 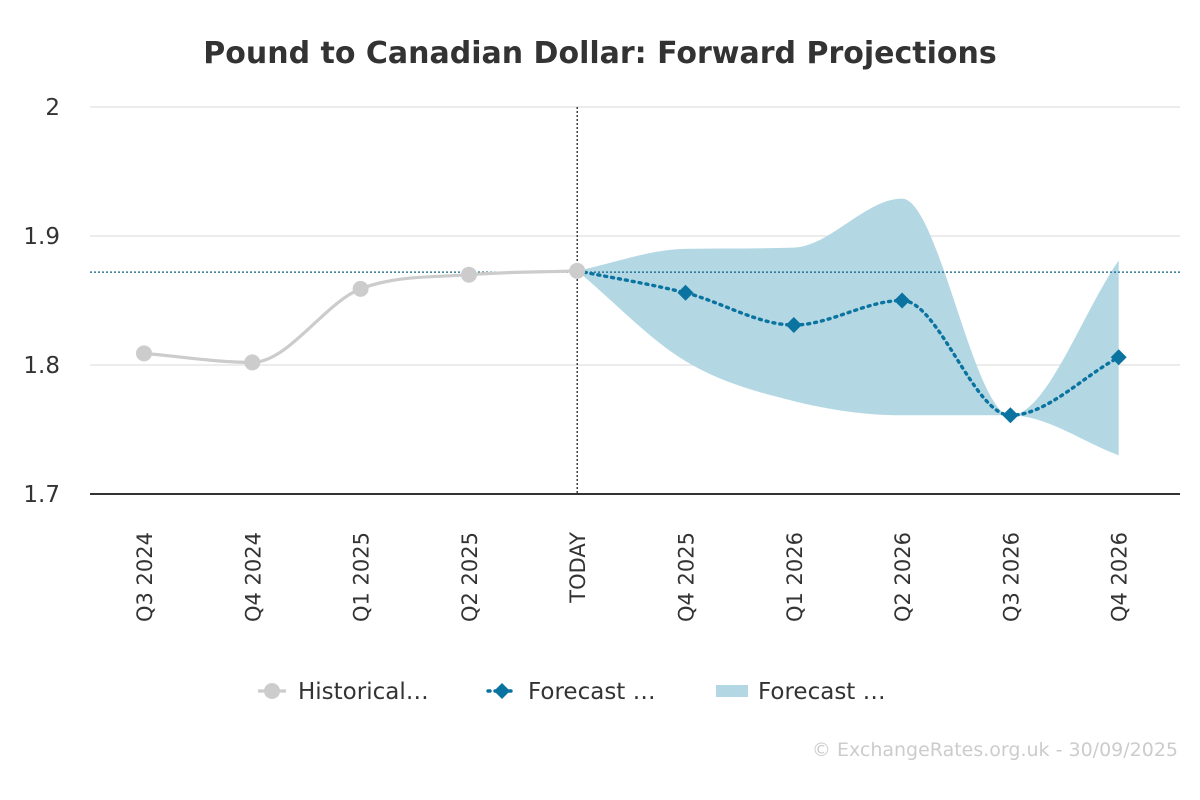 I want to click on y-tick-label: 1.9, so click(x=41, y=237).